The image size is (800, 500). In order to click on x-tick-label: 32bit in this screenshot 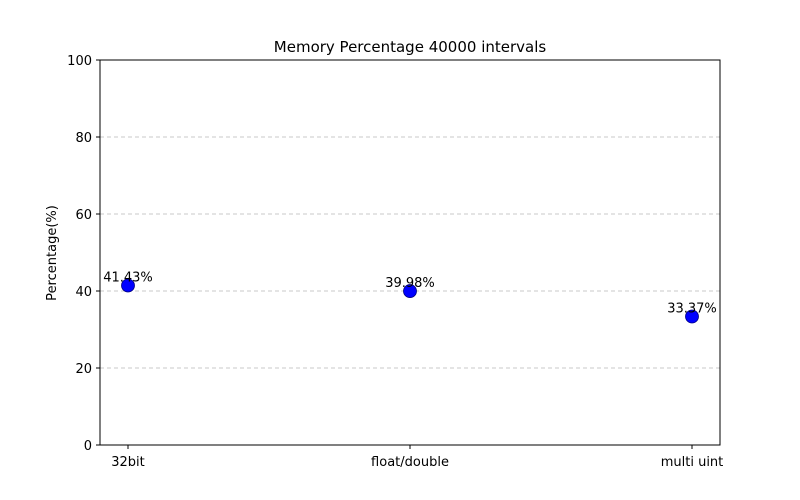, I will do `click(128, 462)`.